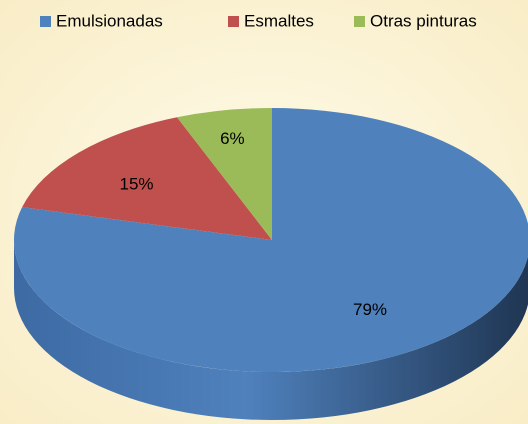 The width and height of the screenshot is (528, 424). I want to click on legend-label: Esmaltes, so click(279, 20).